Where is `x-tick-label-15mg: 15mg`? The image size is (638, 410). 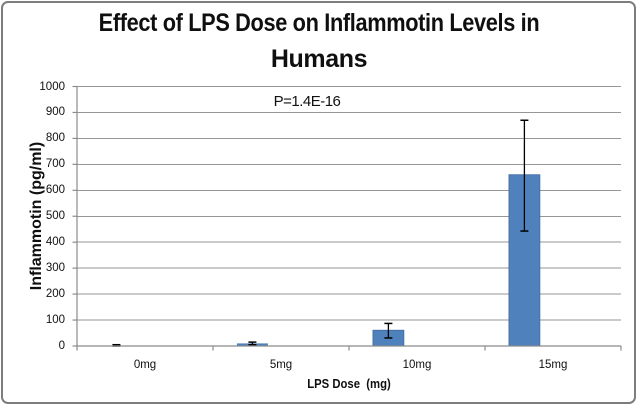 x-tick-label-15mg: 15mg is located at coordinates (553, 365).